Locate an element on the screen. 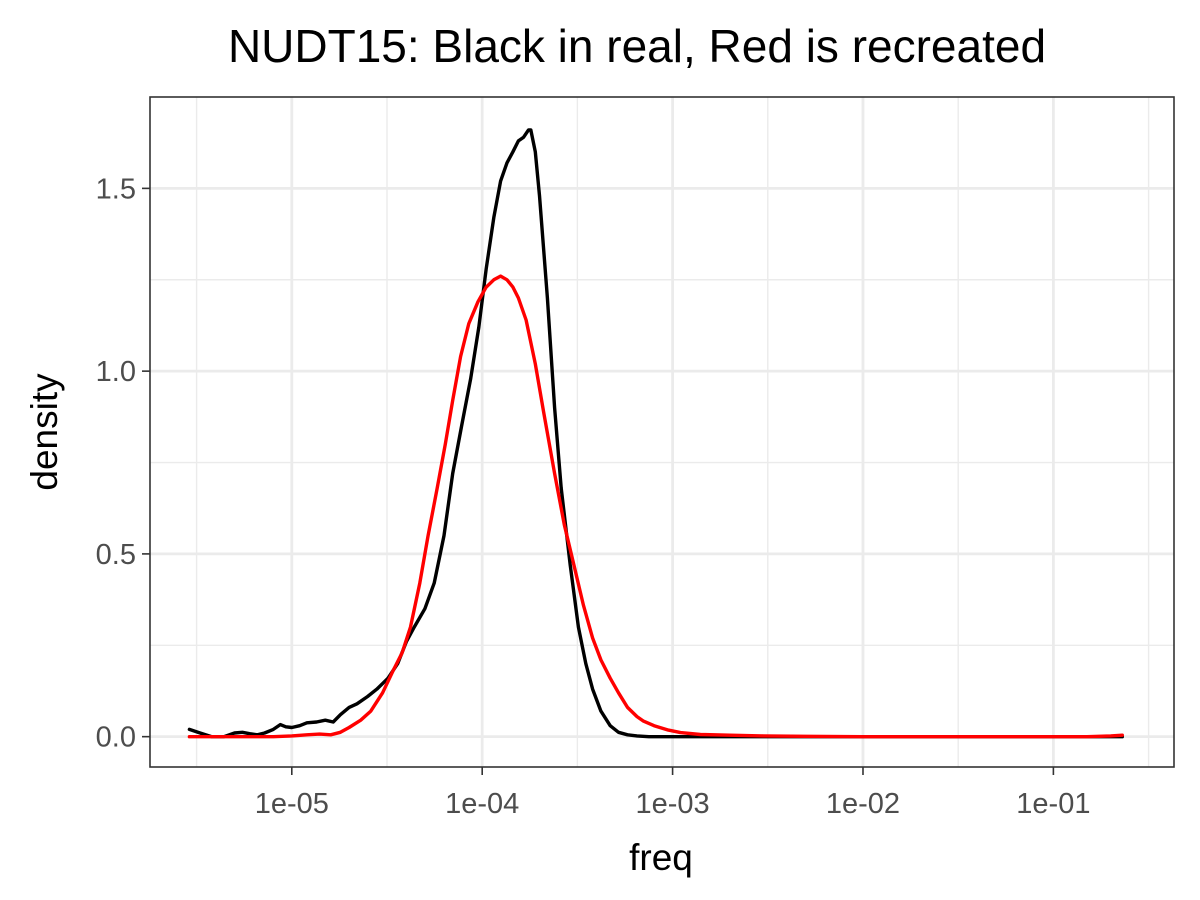  y-axis-title: density is located at coordinates (44, 432).